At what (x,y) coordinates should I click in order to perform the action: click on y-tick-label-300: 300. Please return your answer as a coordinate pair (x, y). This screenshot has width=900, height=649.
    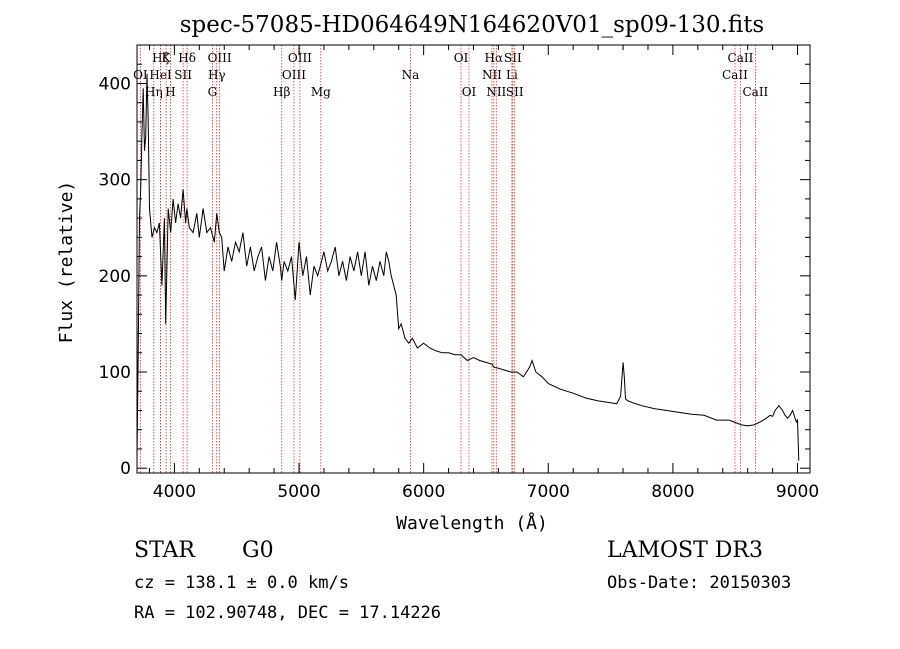
    Looking at the image, I should click on (115, 181).